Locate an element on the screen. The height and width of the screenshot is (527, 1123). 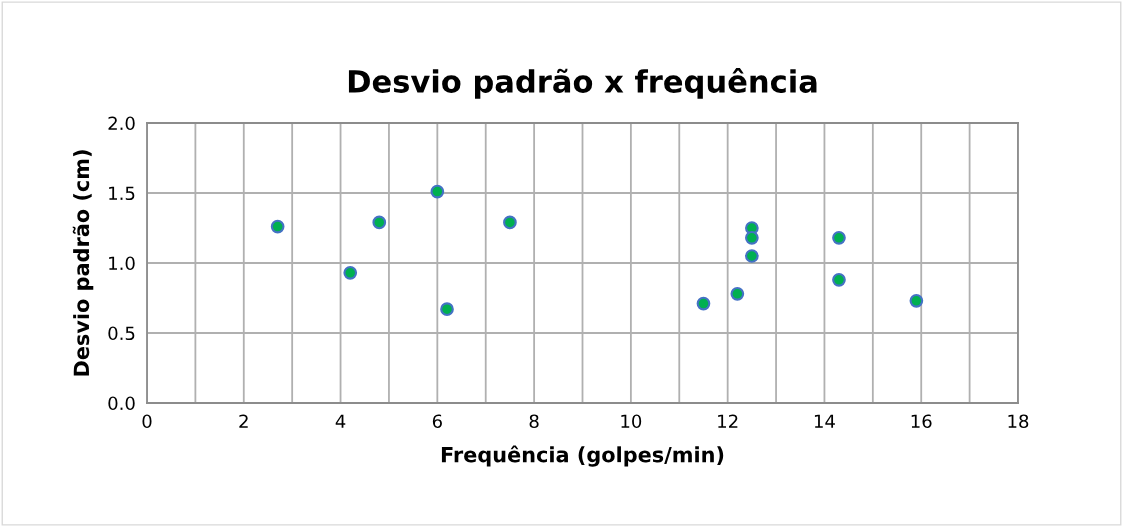
x-tick-label: 10 is located at coordinates (631, 421).